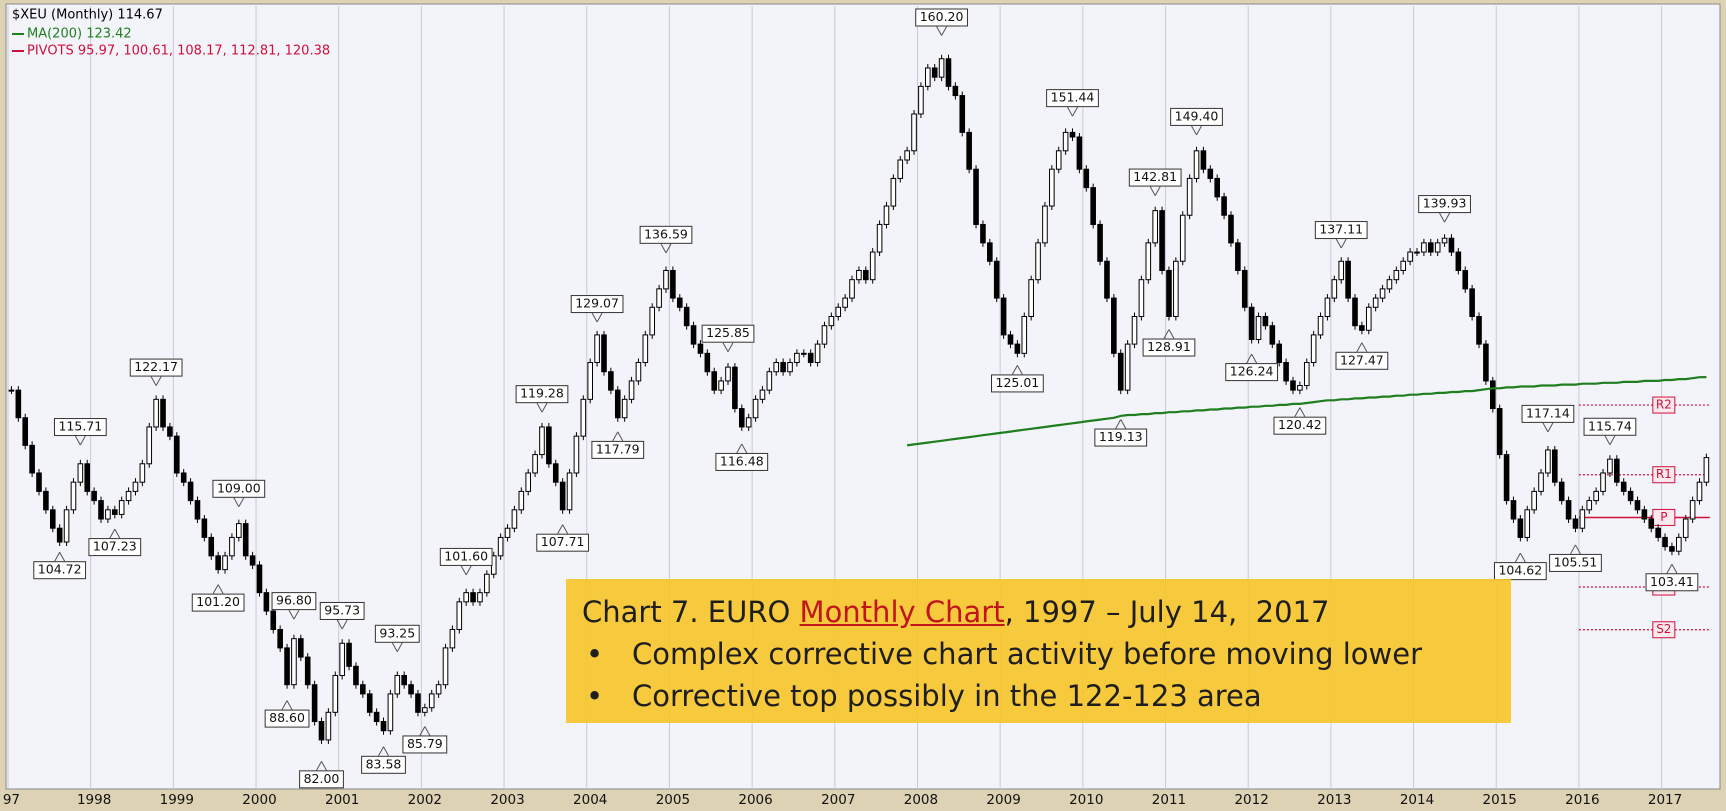 The image size is (1726, 811). What do you see at coordinates (1003, 800) in the screenshot?
I see `x-tick-label: 2009` at bounding box center [1003, 800].